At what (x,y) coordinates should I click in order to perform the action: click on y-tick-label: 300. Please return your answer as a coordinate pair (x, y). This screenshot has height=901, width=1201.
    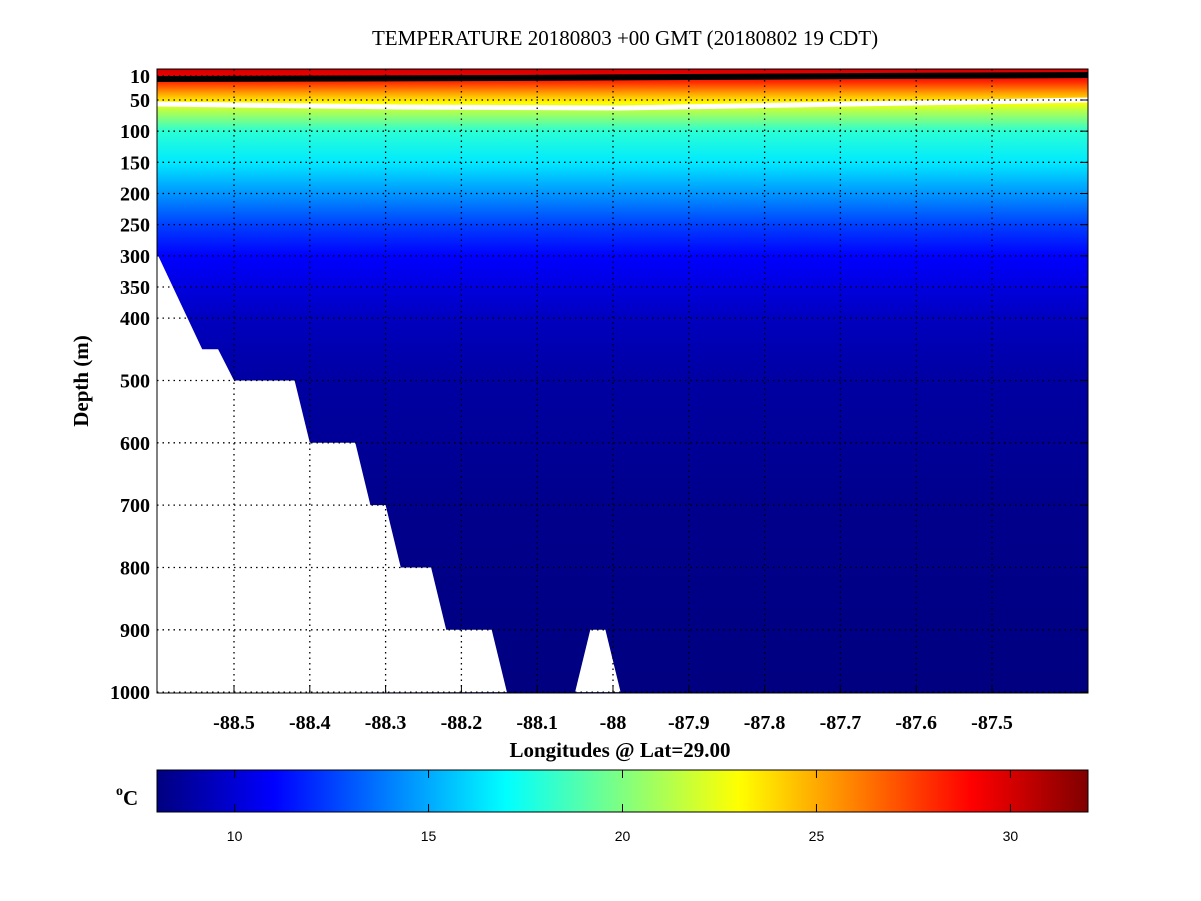
    Looking at the image, I should click on (135, 257).